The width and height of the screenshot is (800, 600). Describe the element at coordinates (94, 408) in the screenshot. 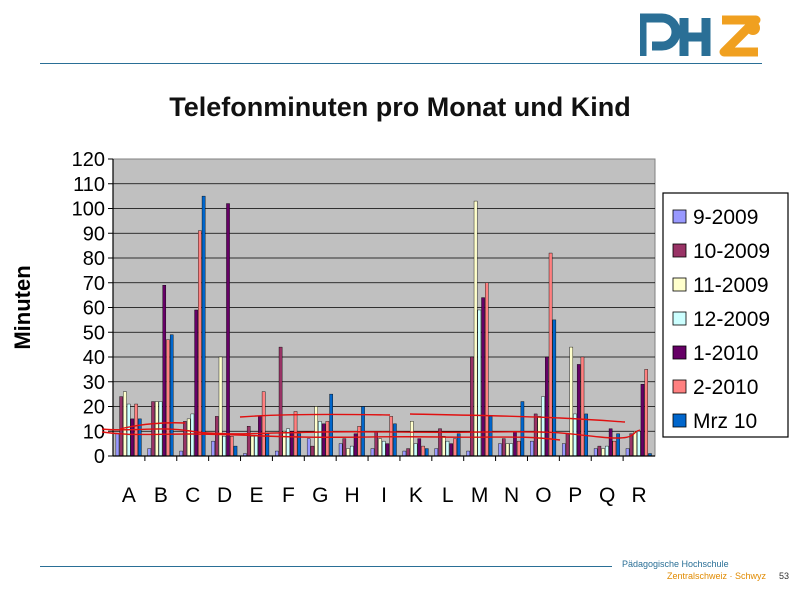

I see `y-tick-label: 20` at that location.